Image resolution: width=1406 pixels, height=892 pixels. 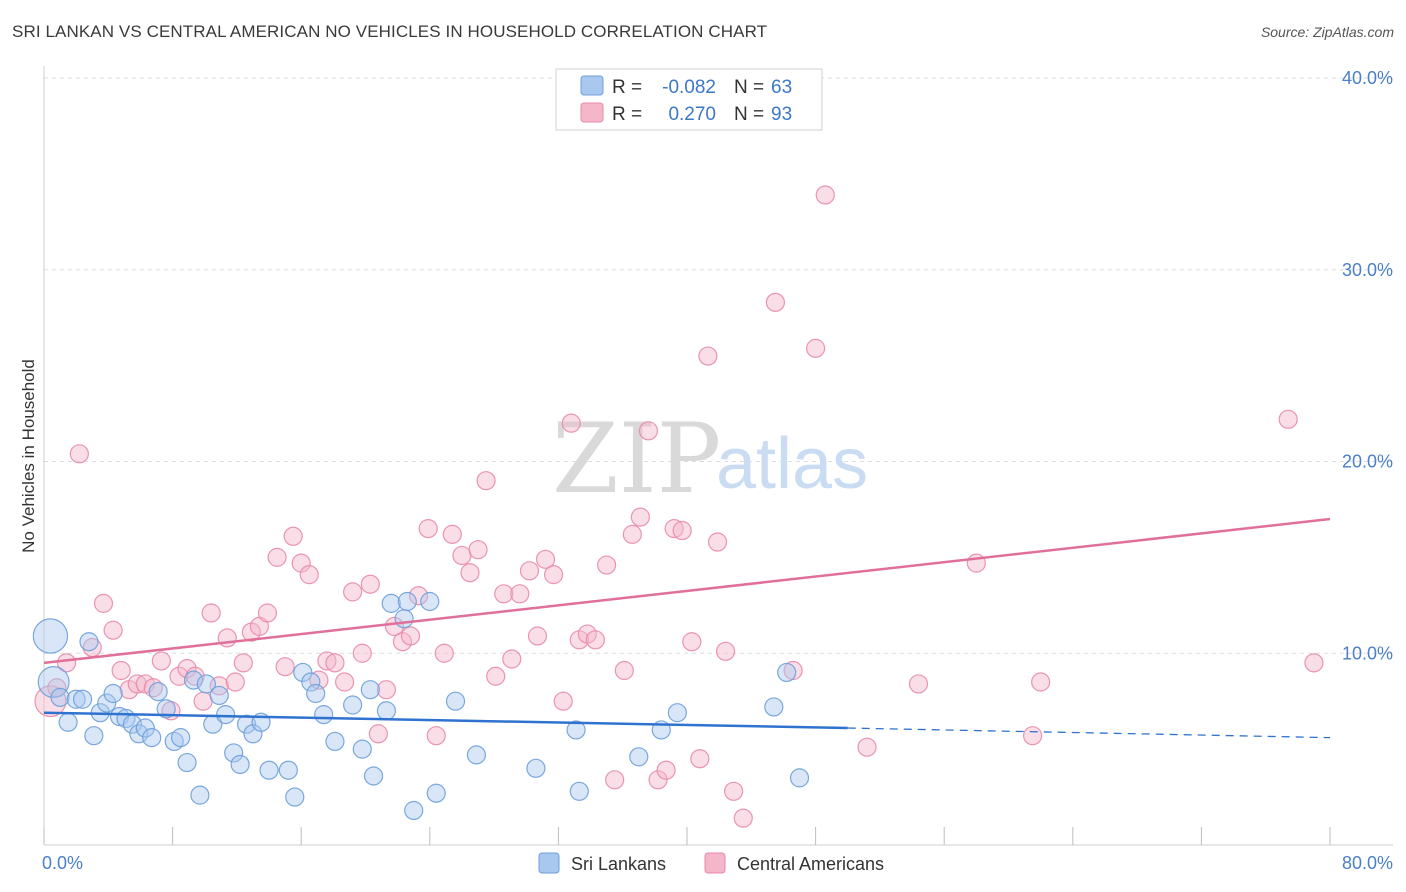 I want to click on legend-r-value-2: 0.270, so click(x=692, y=114).